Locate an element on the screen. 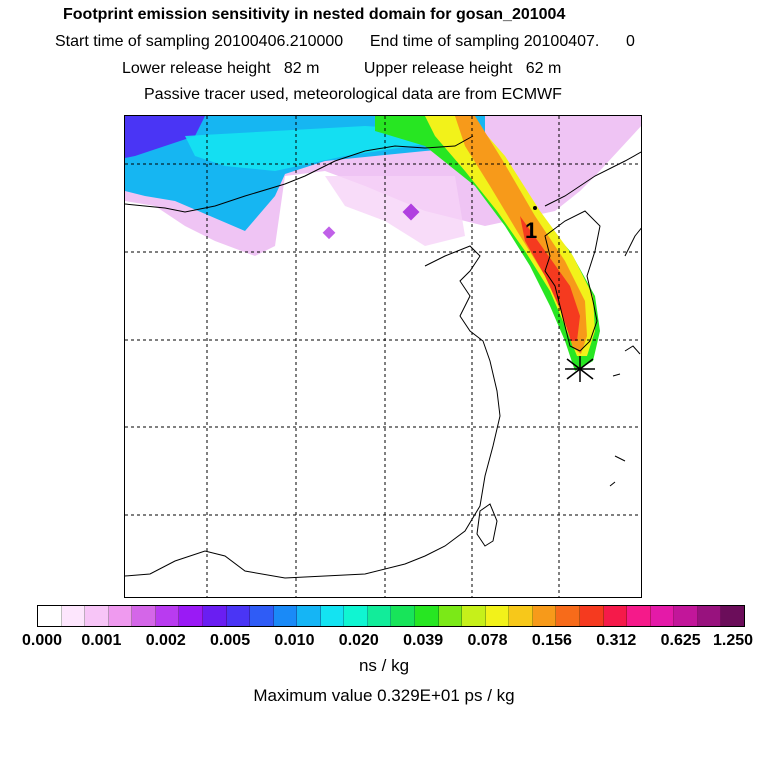 The height and width of the screenshot is (768, 768). colorbar-tick-label: 1.250 is located at coordinates (733, 640).